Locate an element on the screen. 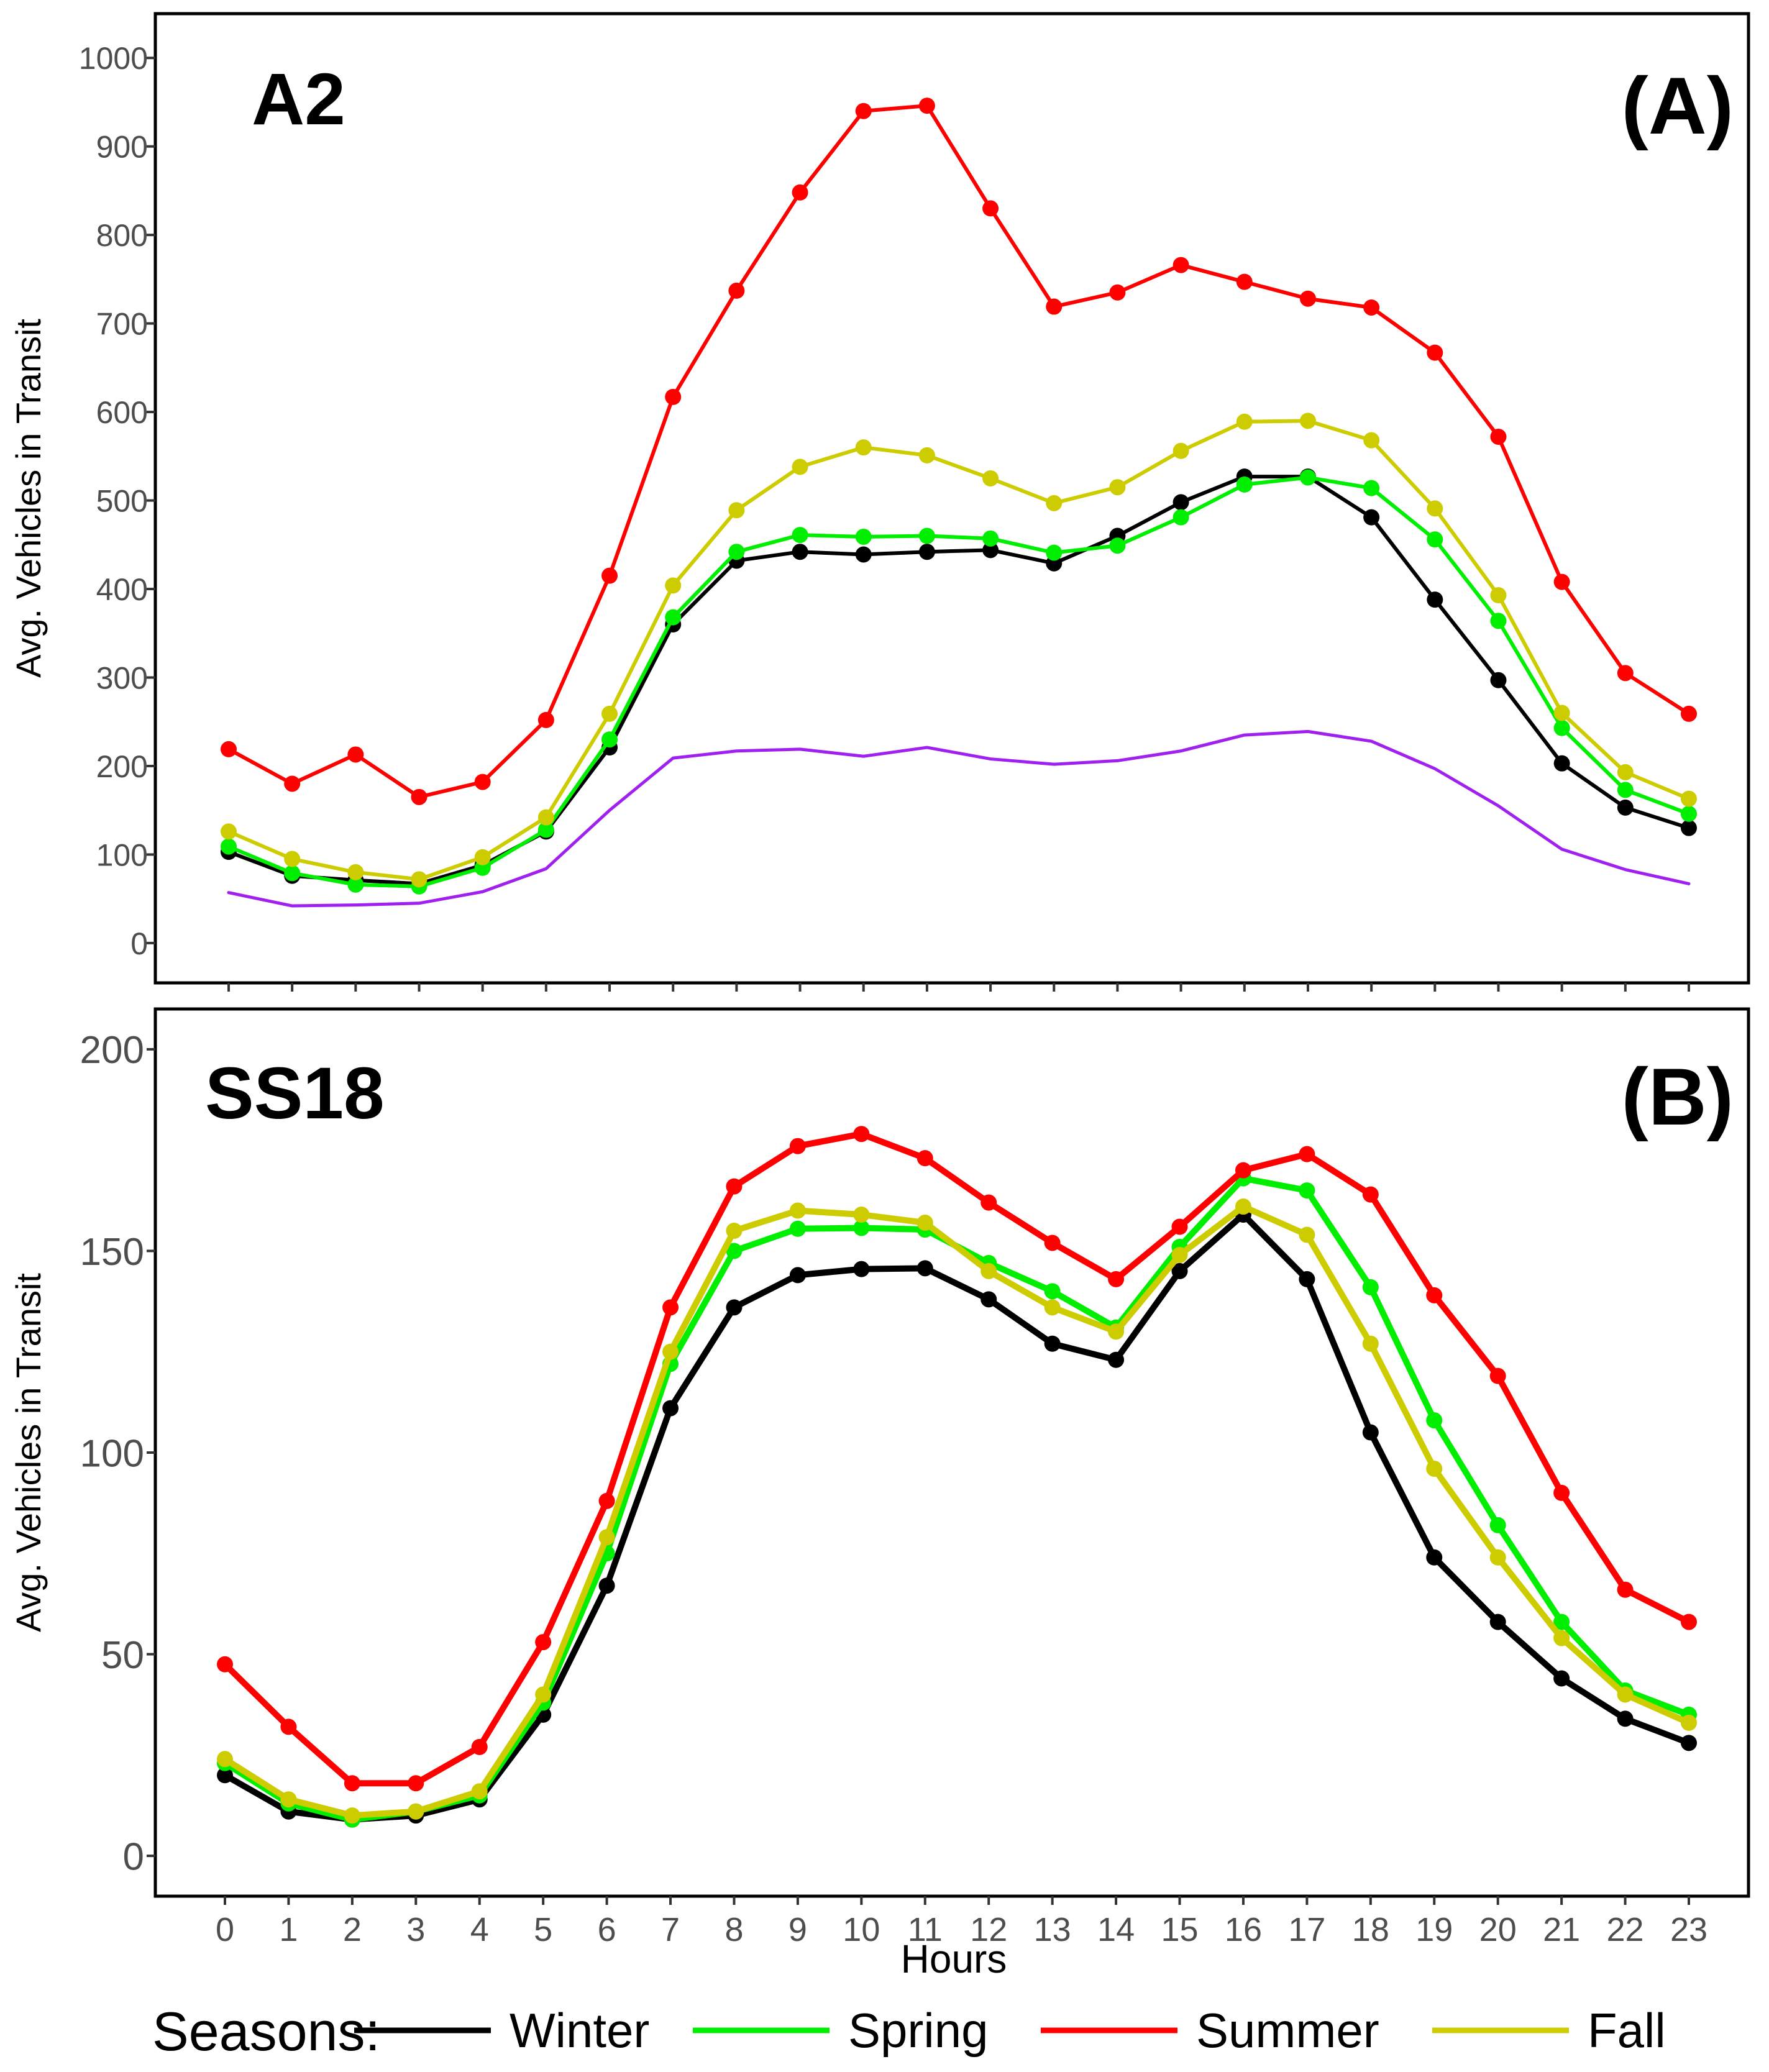 The image size is (1769, 2072). panel-b-x-tick-label: 3 is located at coordinates (415, 1930).